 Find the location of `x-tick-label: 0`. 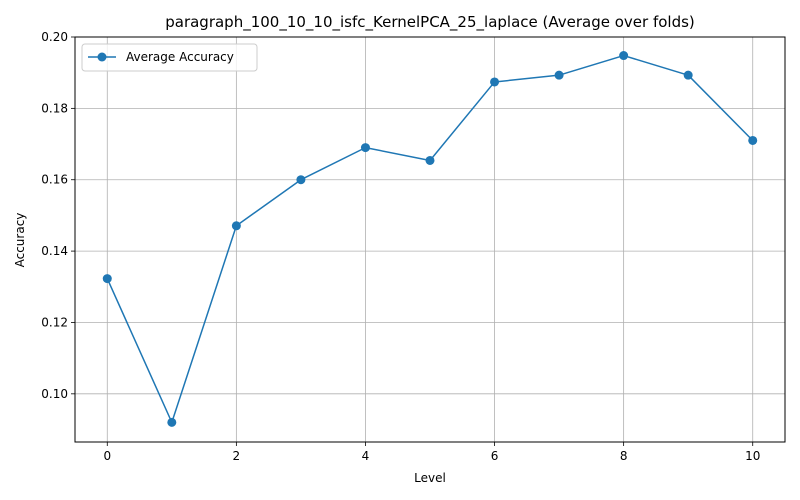

x-tick-label: 0 is located at coordinates (107, 456).